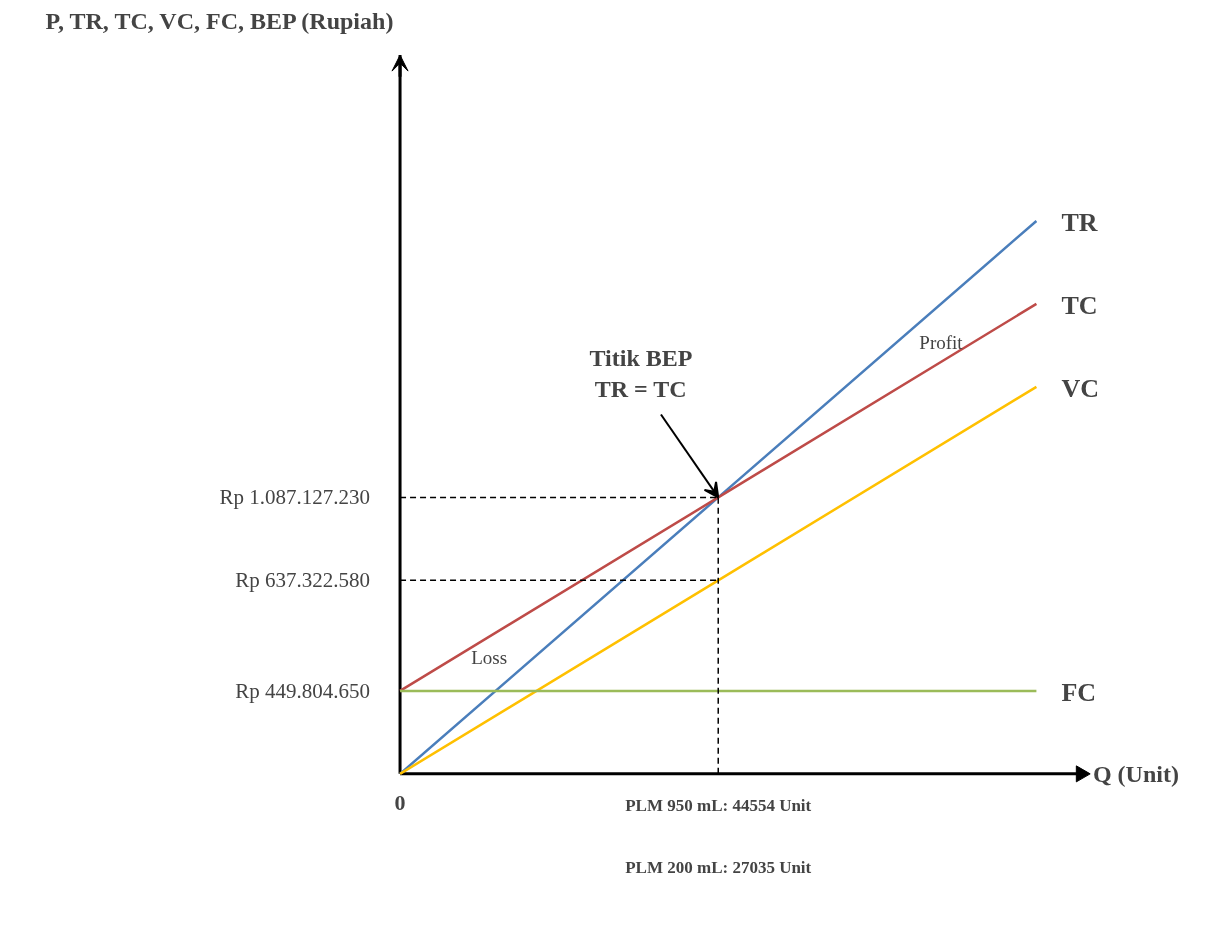  What do you see at coordinates (1079, 306) in the screenshot?
I see `series-label: TC` at bounding box center [1079, 306].